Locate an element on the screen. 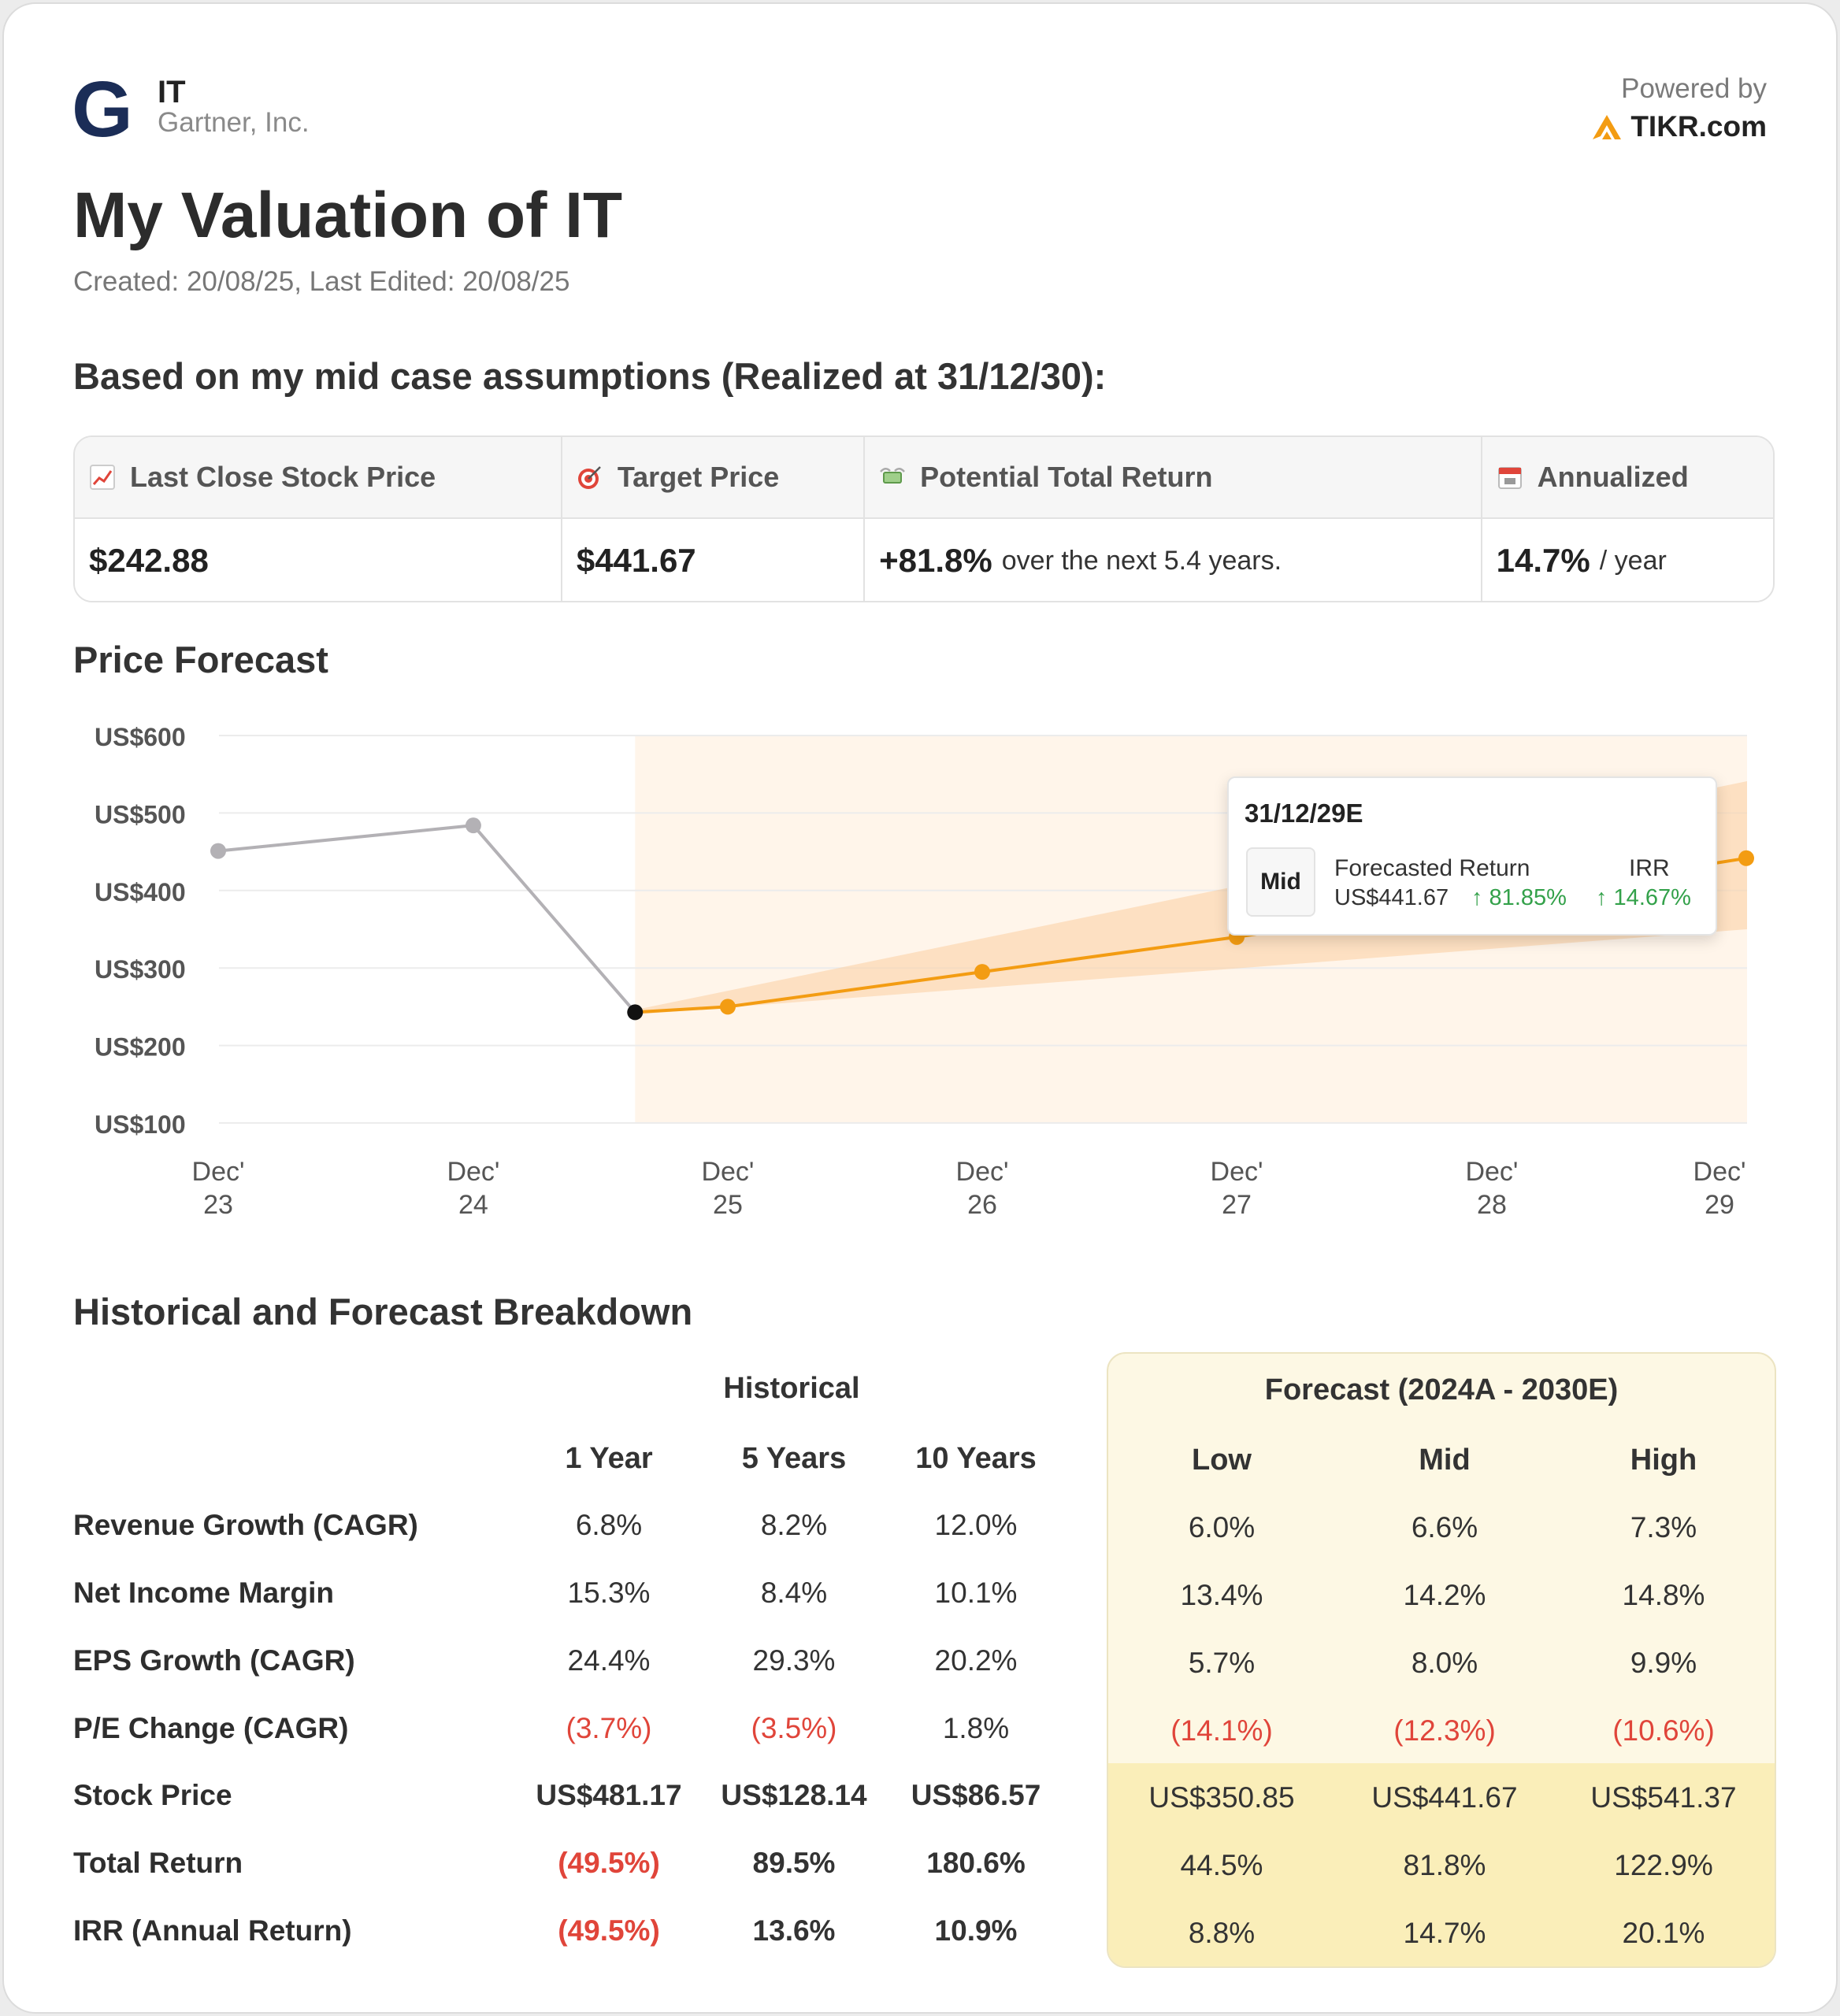 This screenshot has width=1840, height=2016. y-tick-label: US$600 is located at coordinates (140, 737).